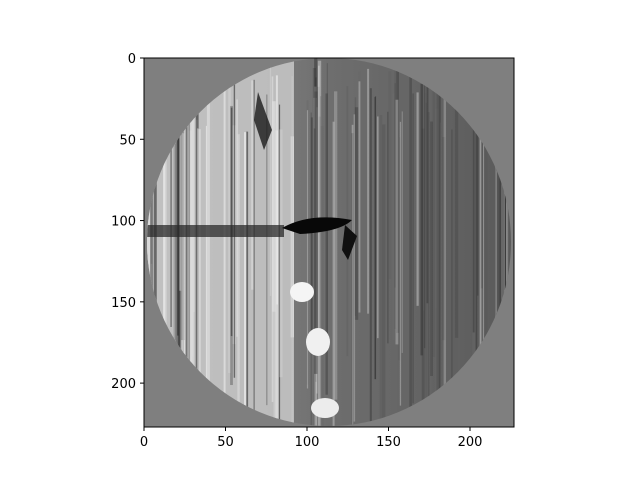 This screenshot has width=640, height=480. Describe the element at coordinates (127, 140) in the screenshot. I see `y-tick-label: 50` at that location.